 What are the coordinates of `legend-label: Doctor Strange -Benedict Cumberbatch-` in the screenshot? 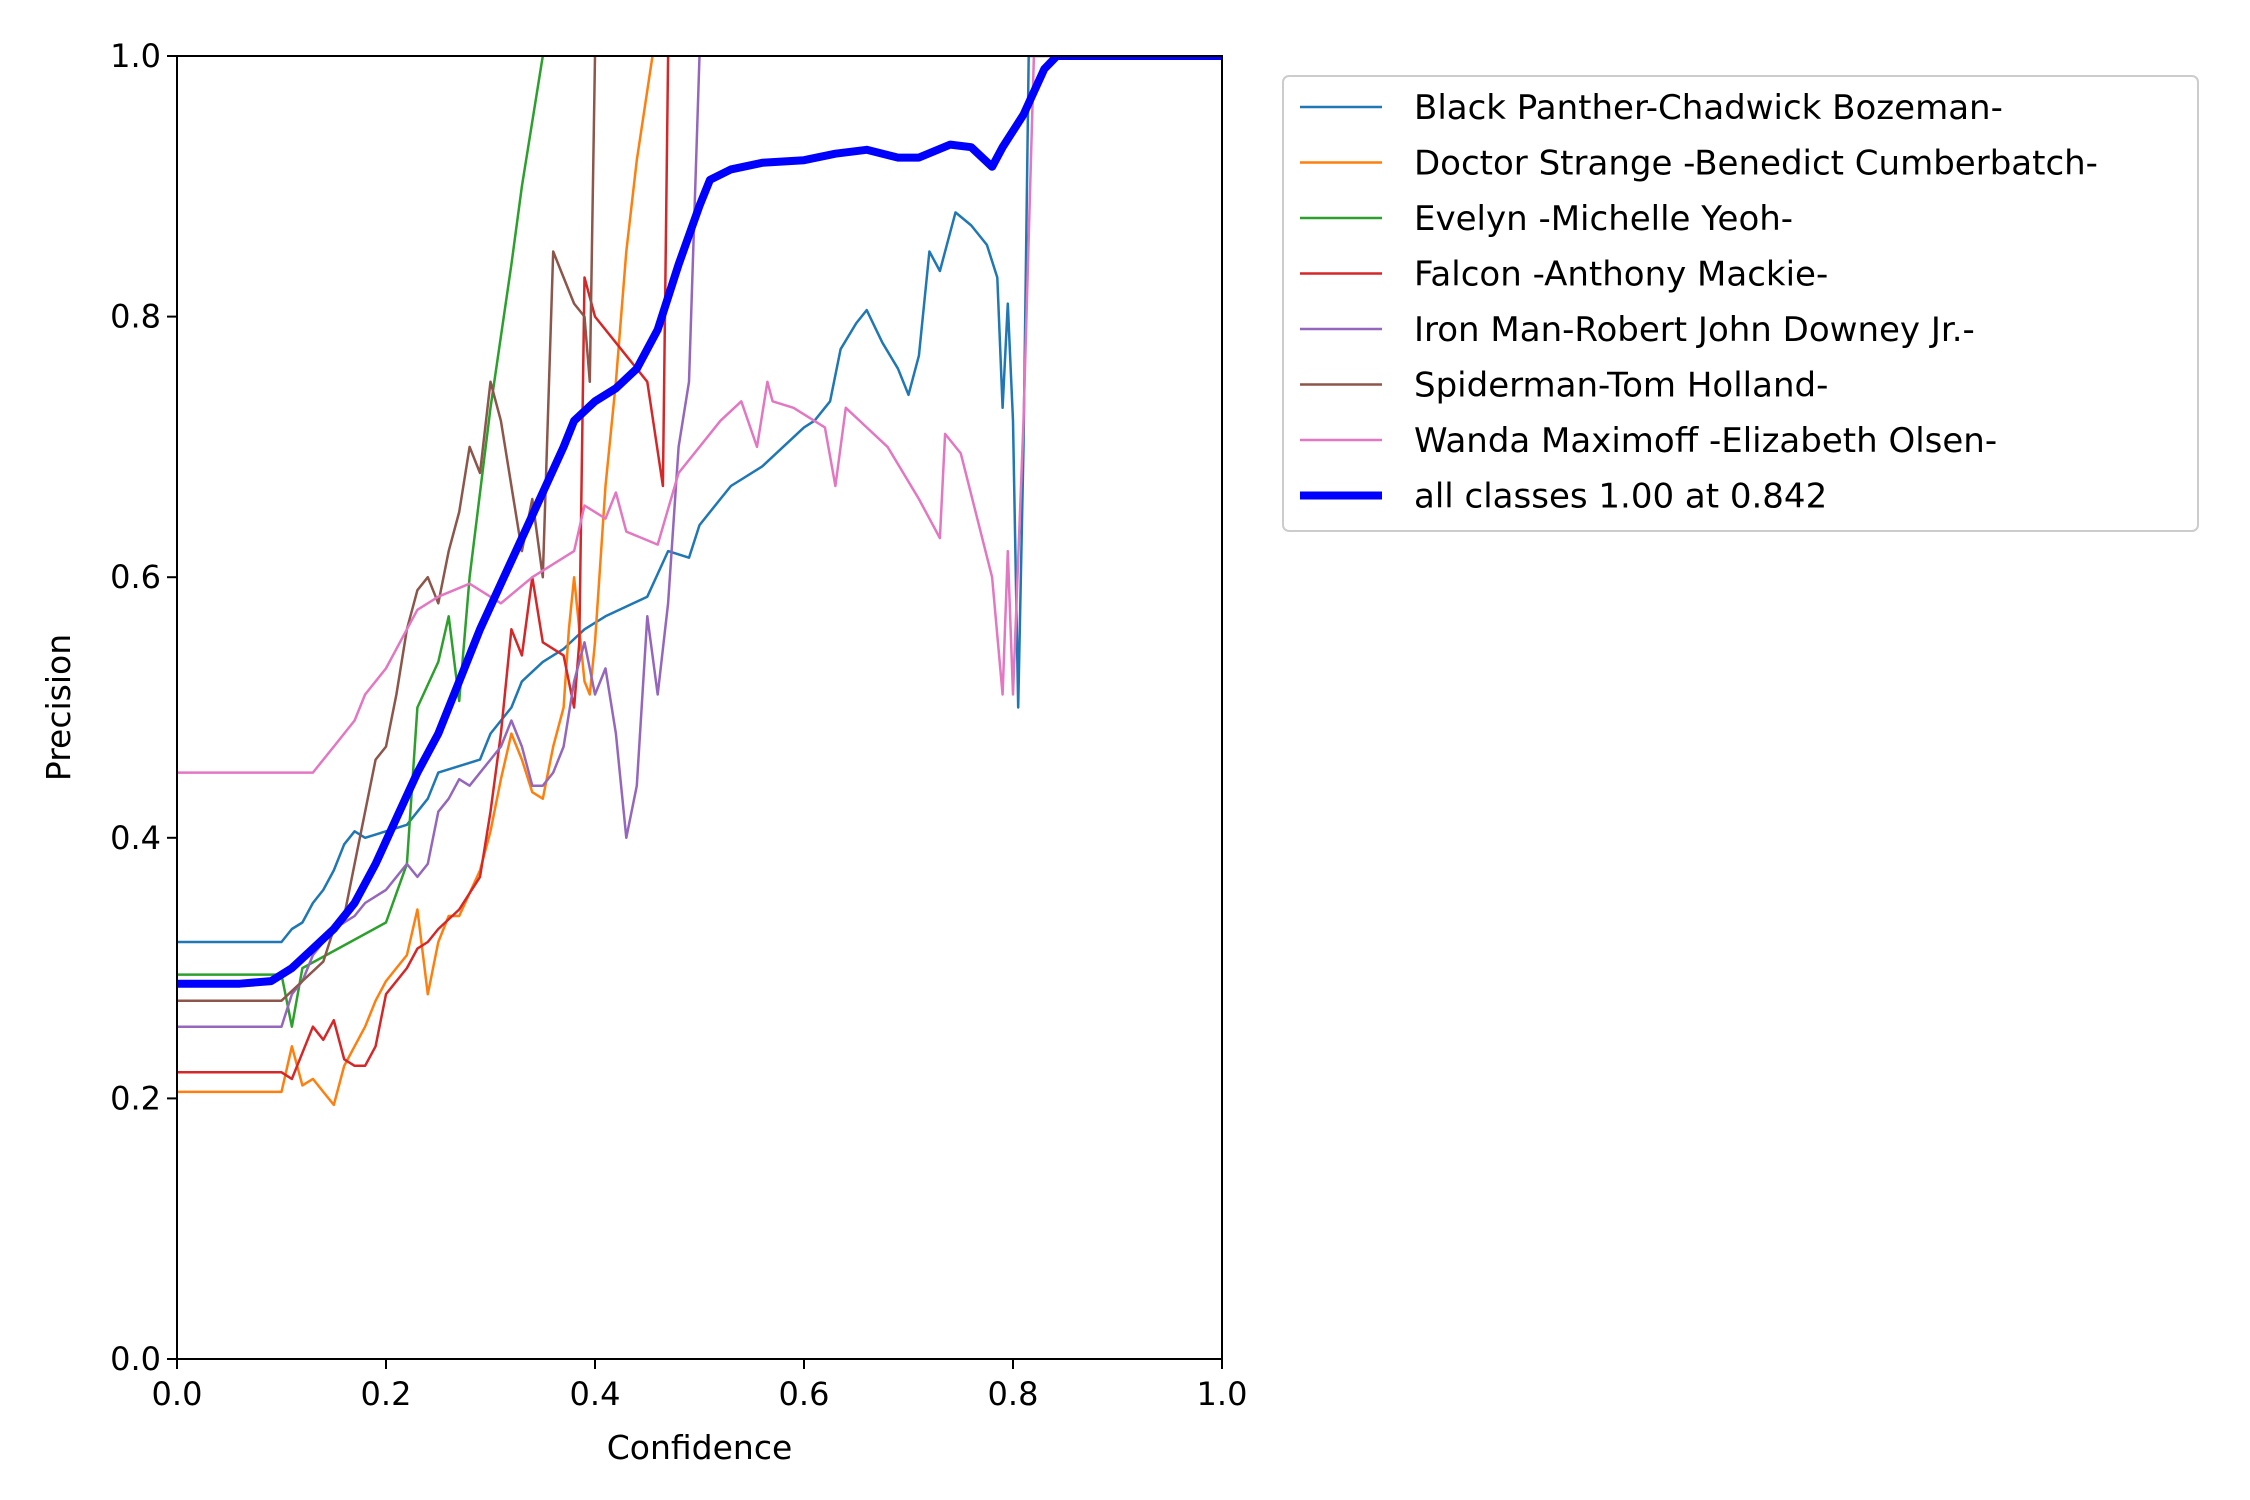 It's located at (1756, 164).